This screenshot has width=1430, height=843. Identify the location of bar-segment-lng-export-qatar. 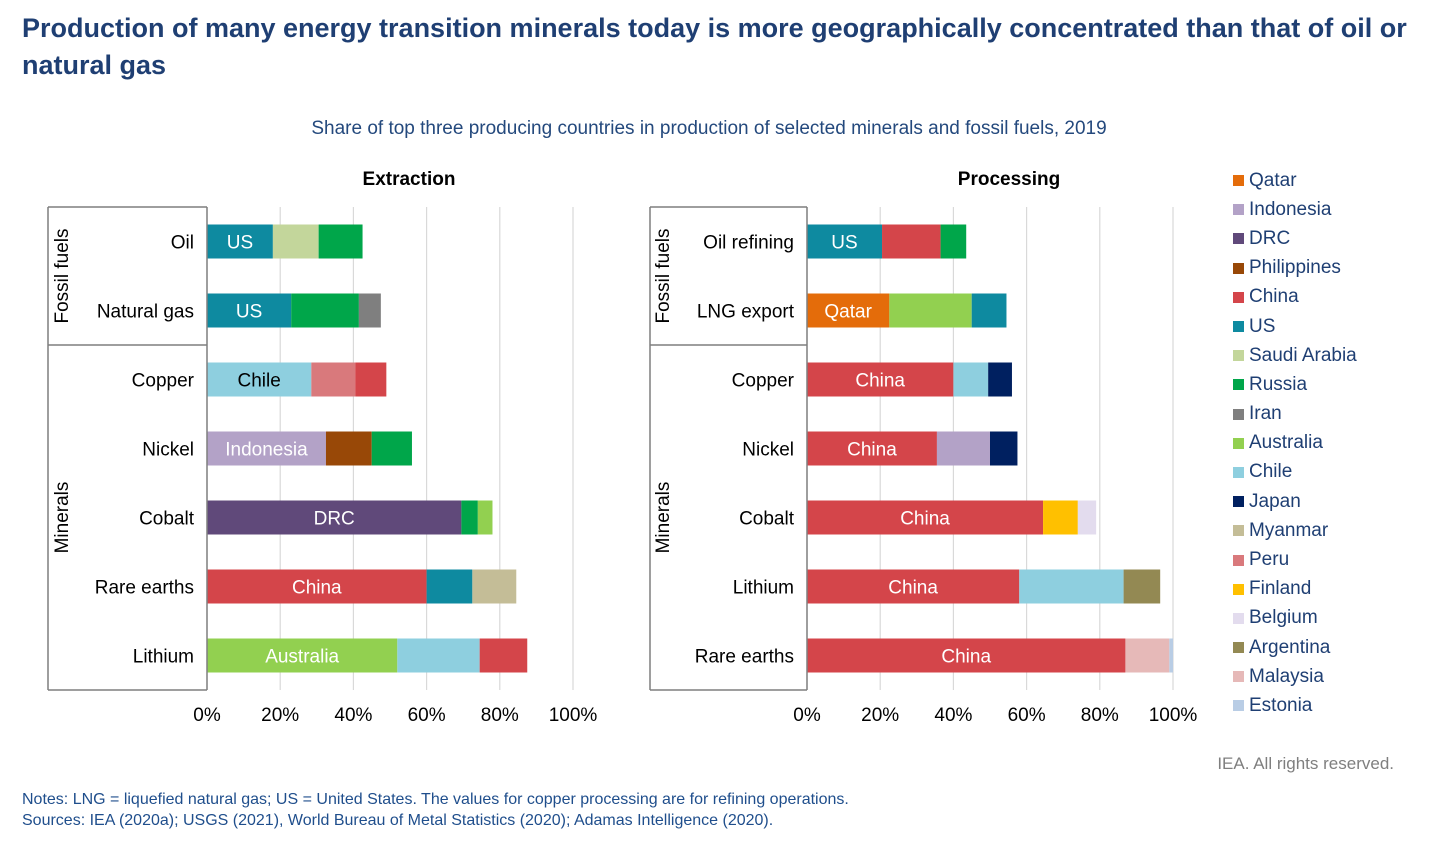
(848, 310).